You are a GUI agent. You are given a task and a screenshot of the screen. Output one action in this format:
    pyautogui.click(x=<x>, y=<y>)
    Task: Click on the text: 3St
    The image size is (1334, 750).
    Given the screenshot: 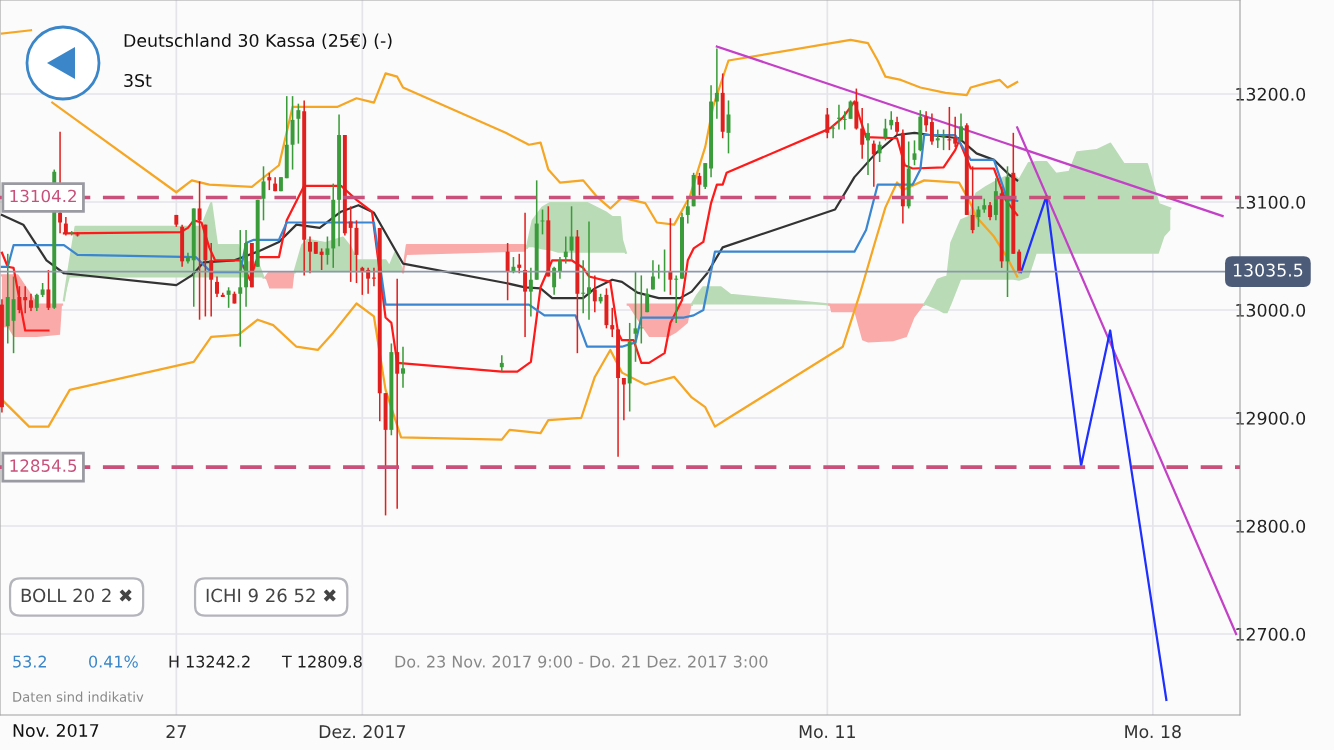 What is the action you would take?
    pyautogui.click(x=138, y=80)
    